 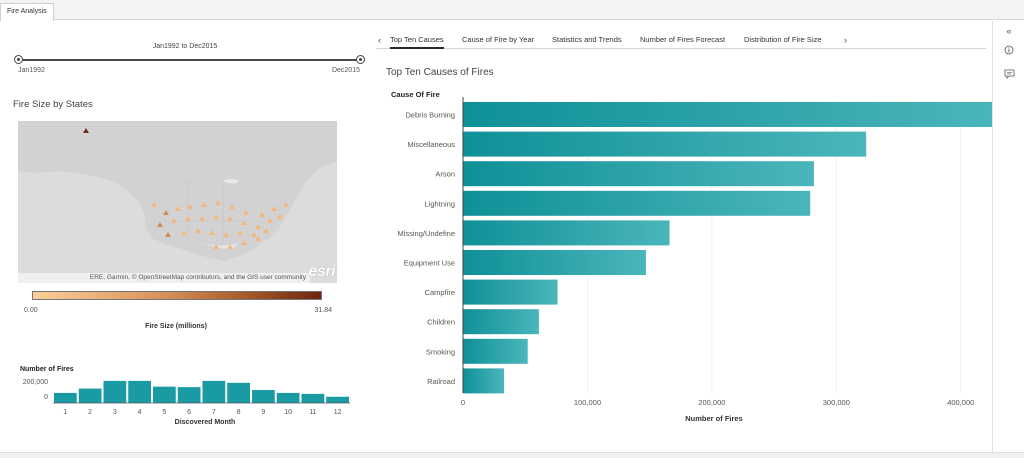 What do you see at coordinates (360, 59) in the screenshot?
I see `time-slider-end-handle` at bounding box center [360, 59].